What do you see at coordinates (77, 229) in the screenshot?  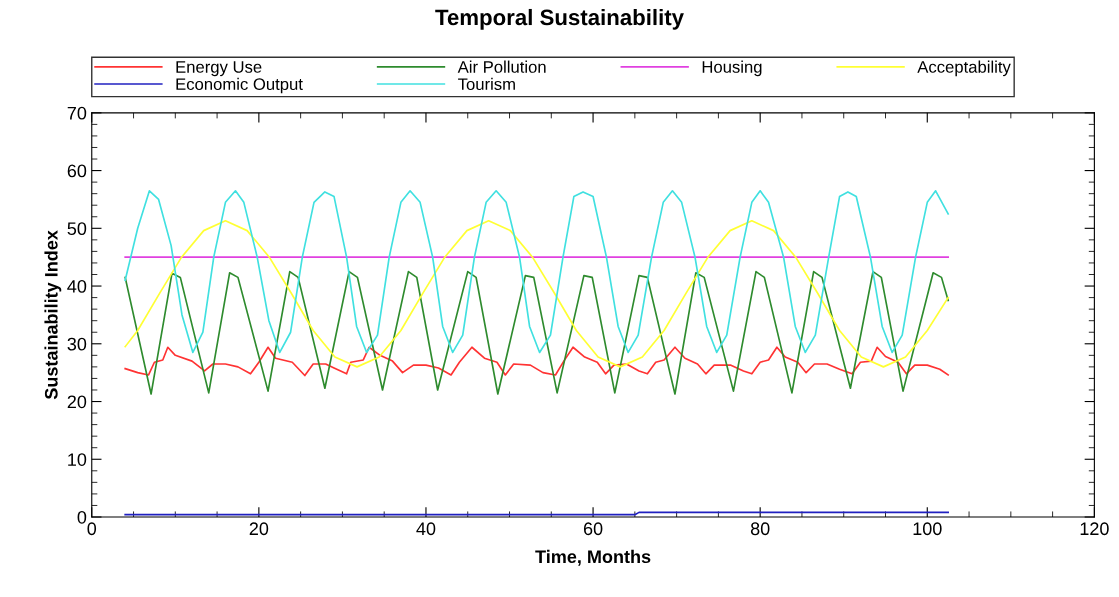 I see `y-tick-label: 50` at bounding box center [77, 229].